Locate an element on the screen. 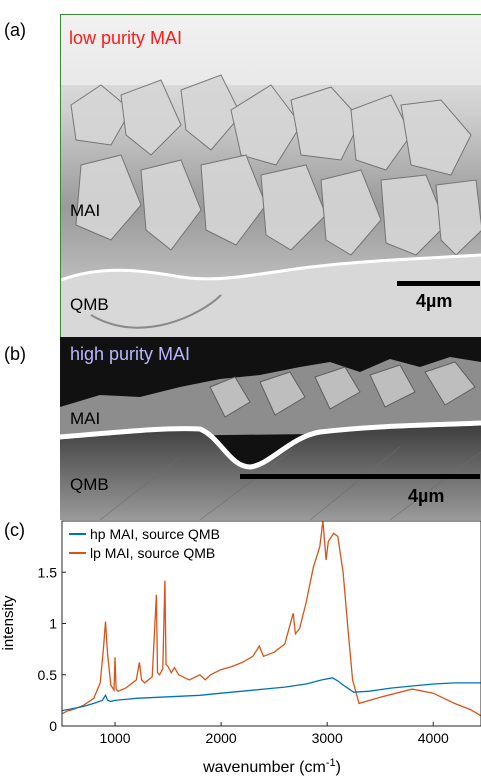 This screenshot has height=776, width=481. x-tick-label: 2000 is located at coordinates (221, 738).